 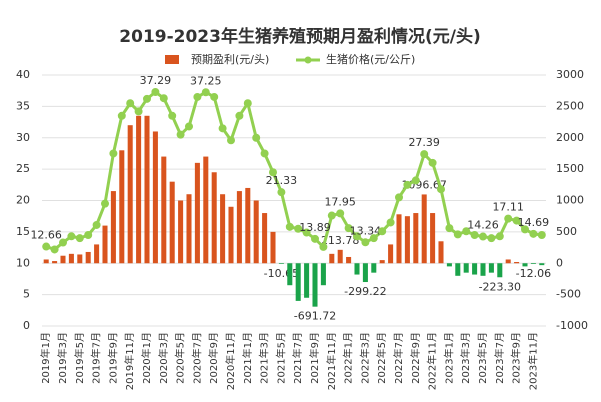 What do you see at coordinates (424, 142) in the screenshot?
I see `data-label: 27.39` at bounding box center [424, 142].